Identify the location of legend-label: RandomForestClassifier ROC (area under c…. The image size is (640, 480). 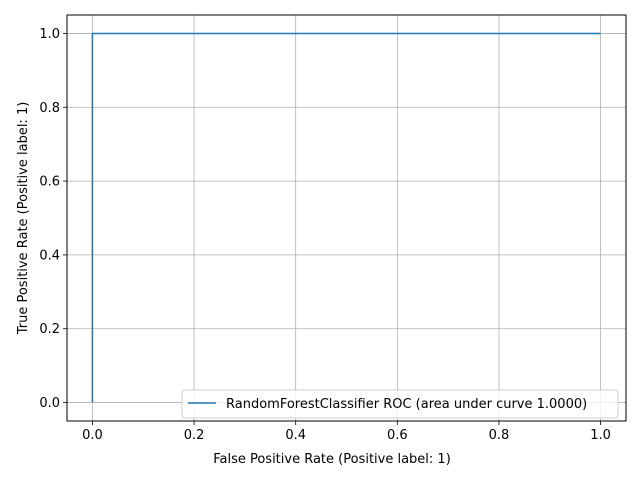
(406, 404).